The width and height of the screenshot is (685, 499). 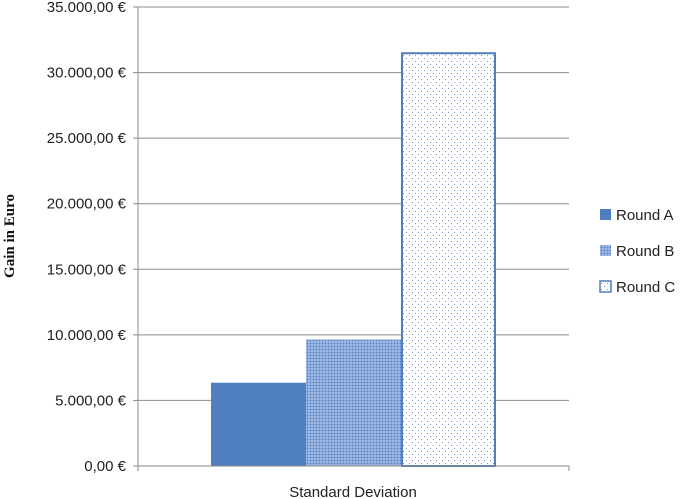 I want to click on legend-label: Round B, so click(x=645, y=251).